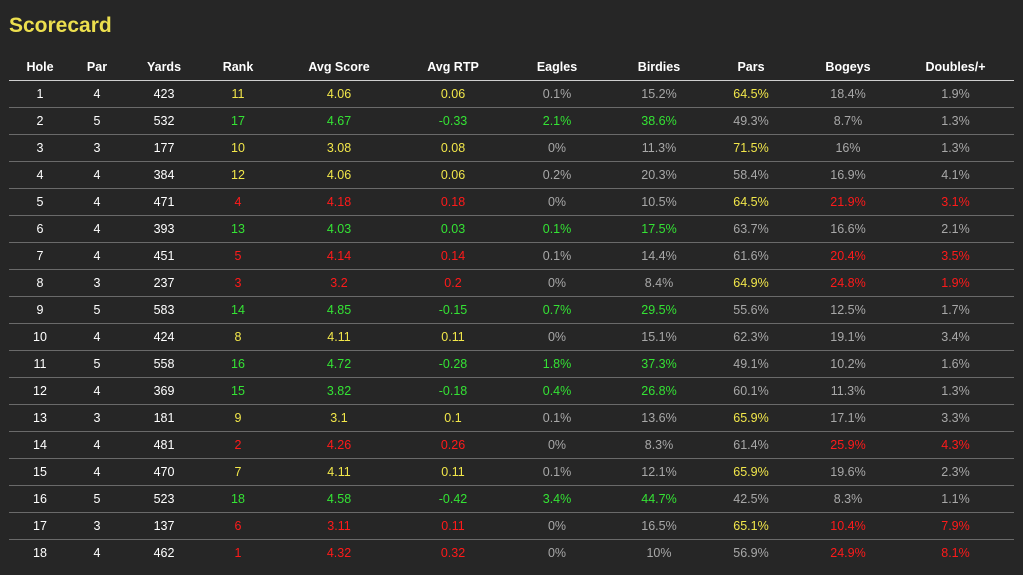 The height and width of the screenshot is (575, 1023). I want to click on cell-avg-rtp: 0.14, so click(453, 256).